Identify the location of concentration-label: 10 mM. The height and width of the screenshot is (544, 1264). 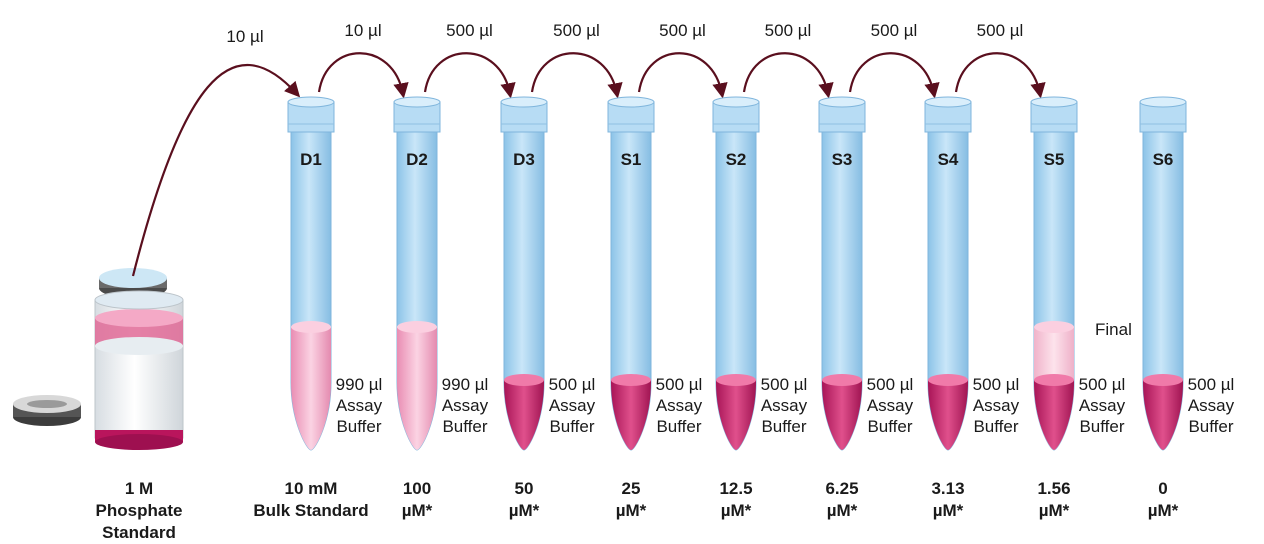
(311, 488).